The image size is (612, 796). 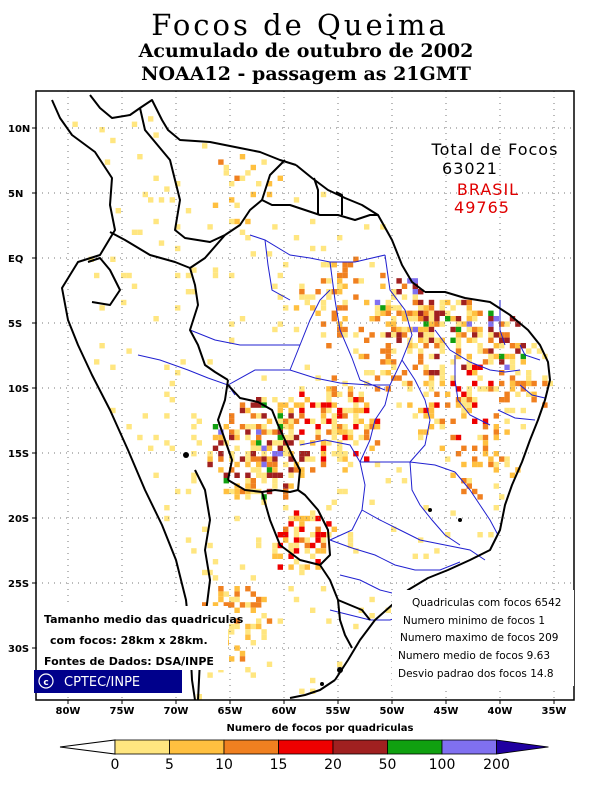 I want to click on legend-high-arrow, so click(x=522, y=747).